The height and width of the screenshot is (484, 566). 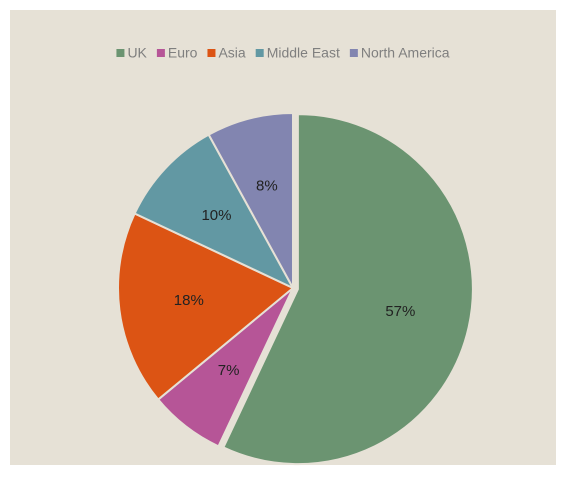 What do you see at coordinates (229, 370) in the screenshot?
I see `data-label: 7%` at bounding box center [229, 370].